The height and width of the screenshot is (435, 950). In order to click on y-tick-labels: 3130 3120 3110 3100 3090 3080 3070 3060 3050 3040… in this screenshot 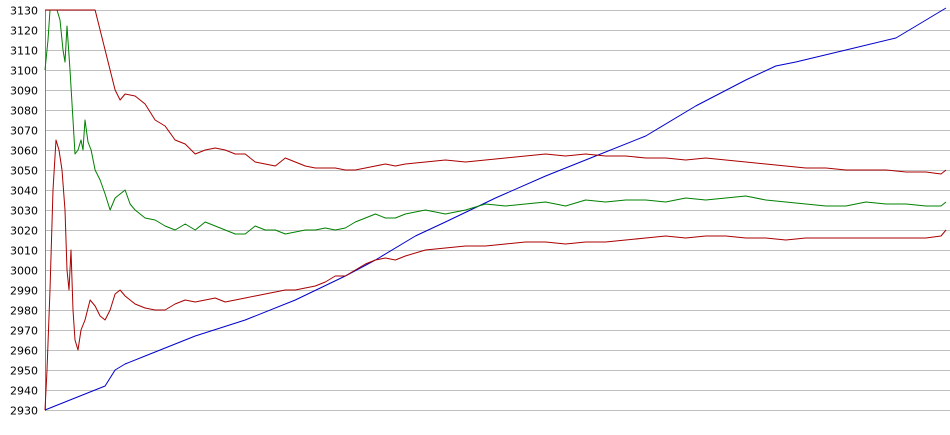, I will do `click(24, 211)`.